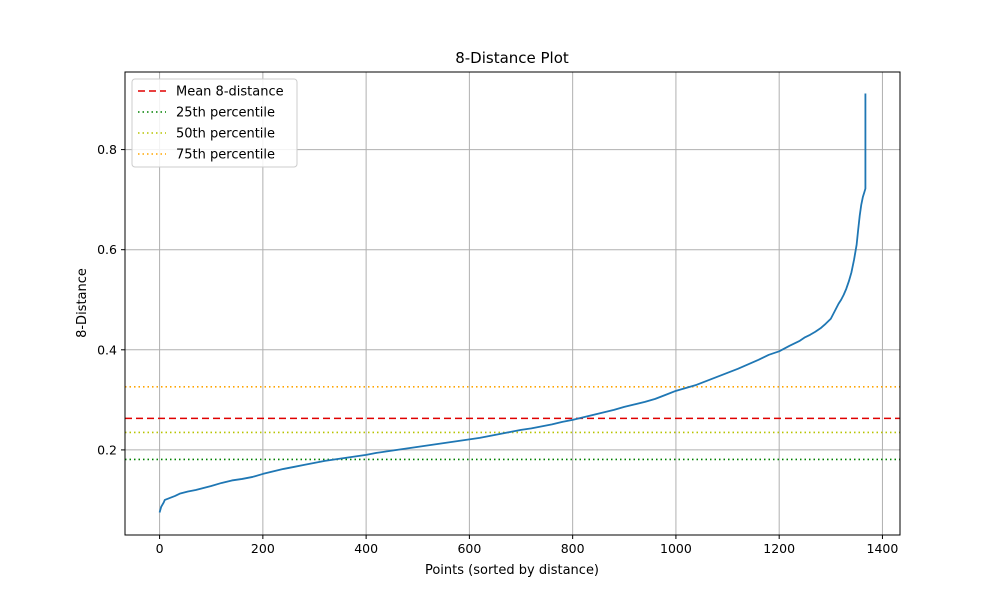 This screenshot has width=1000, height=600. I want to click on legend-label: 50th percentile, so click(225, 134).